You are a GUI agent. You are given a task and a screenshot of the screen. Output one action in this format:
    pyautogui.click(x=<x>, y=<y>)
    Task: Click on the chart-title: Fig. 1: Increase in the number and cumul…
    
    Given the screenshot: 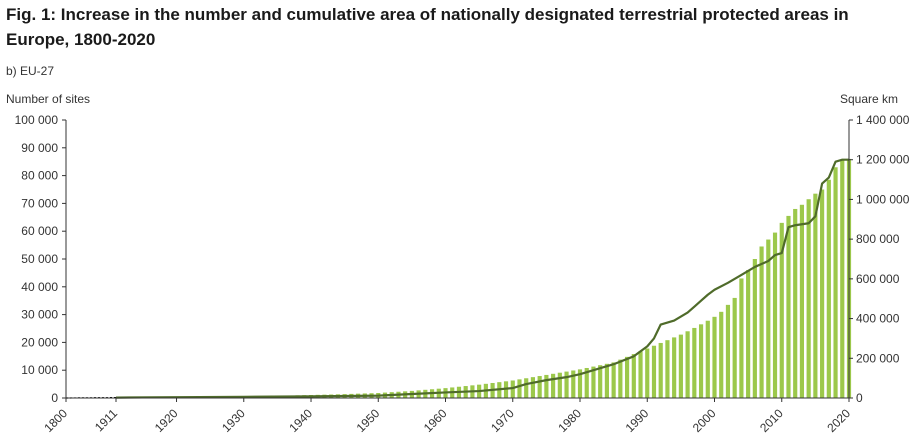 What is the action you would take?
    pyautogui.click(x=427, y=27)
    